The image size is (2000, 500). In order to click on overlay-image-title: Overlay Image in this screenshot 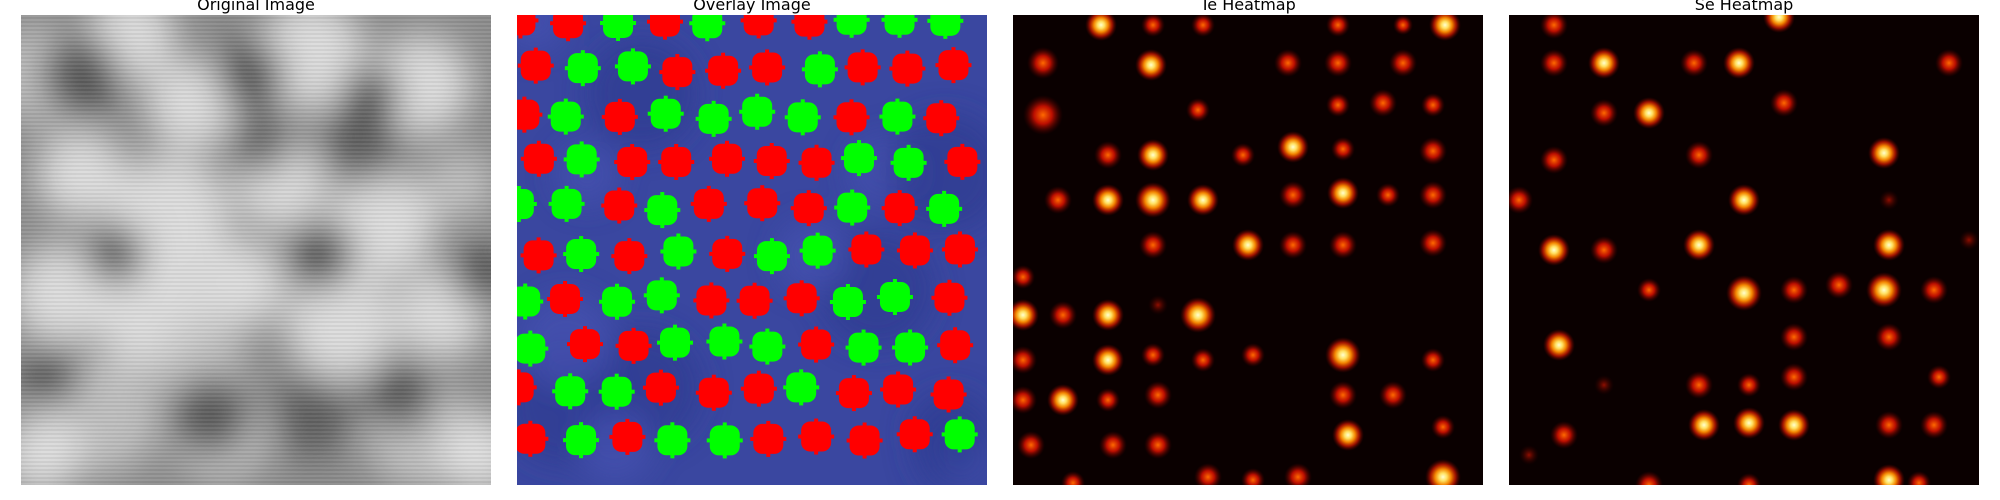, I will do `click(752, 7)`.